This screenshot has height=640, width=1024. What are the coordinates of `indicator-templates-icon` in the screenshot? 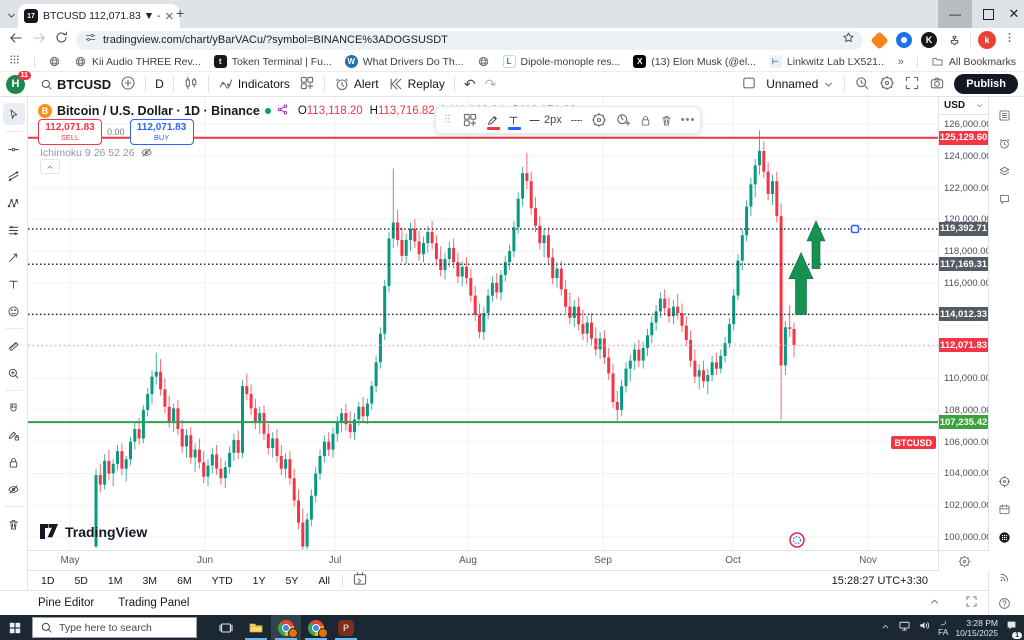 It's located at (307, 84).